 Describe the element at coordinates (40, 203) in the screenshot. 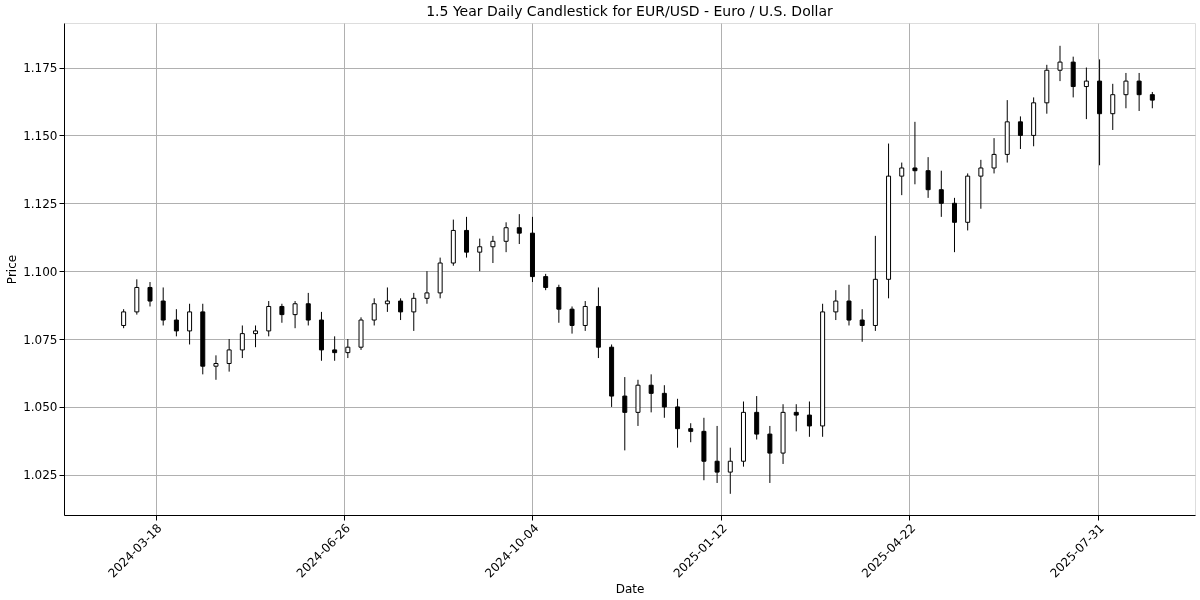

I see `y-tick-label: 1.125` at that location.